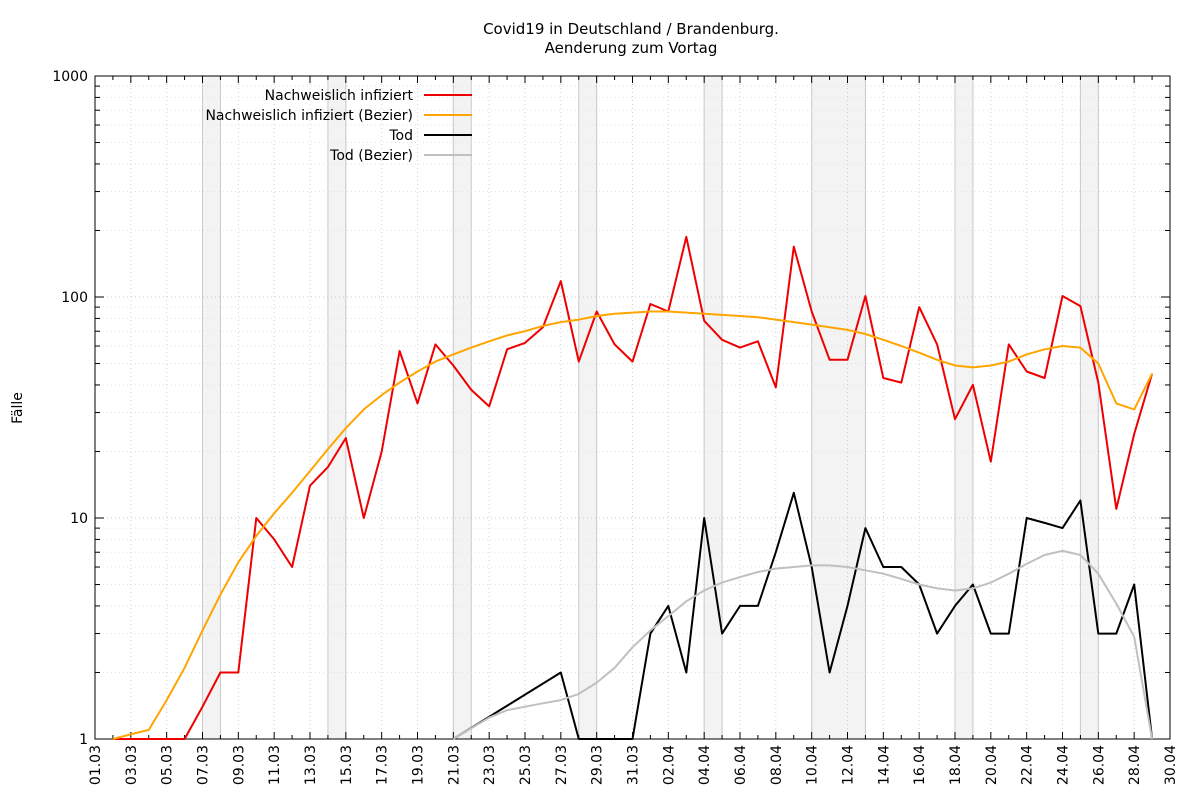  What do you see at coordinates (956, 765) in the screenshot?
I see `x-tick-label: 18.04` at bounding box center [956, 765].